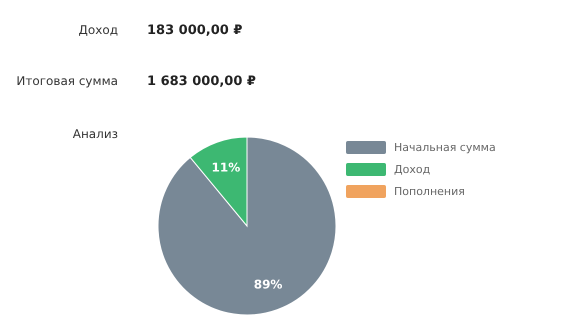 This screenshot has height=335, width=569. I want to click on legend-label: Пополнения, so click(429, 191).